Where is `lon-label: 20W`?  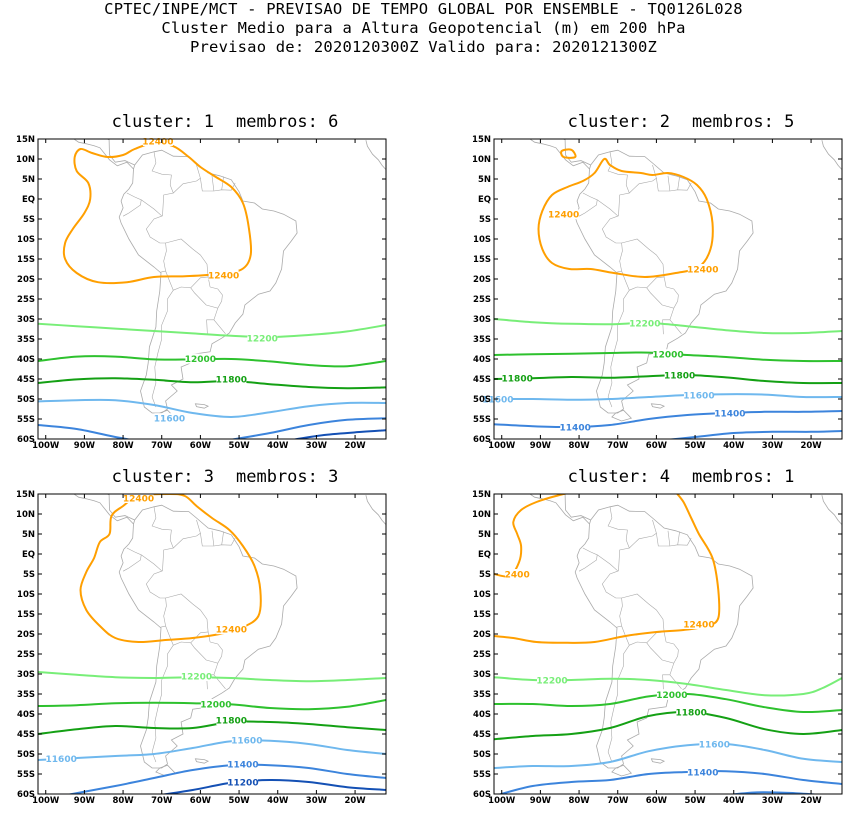
lon-label: 20W is located at coordinates (355, 446).